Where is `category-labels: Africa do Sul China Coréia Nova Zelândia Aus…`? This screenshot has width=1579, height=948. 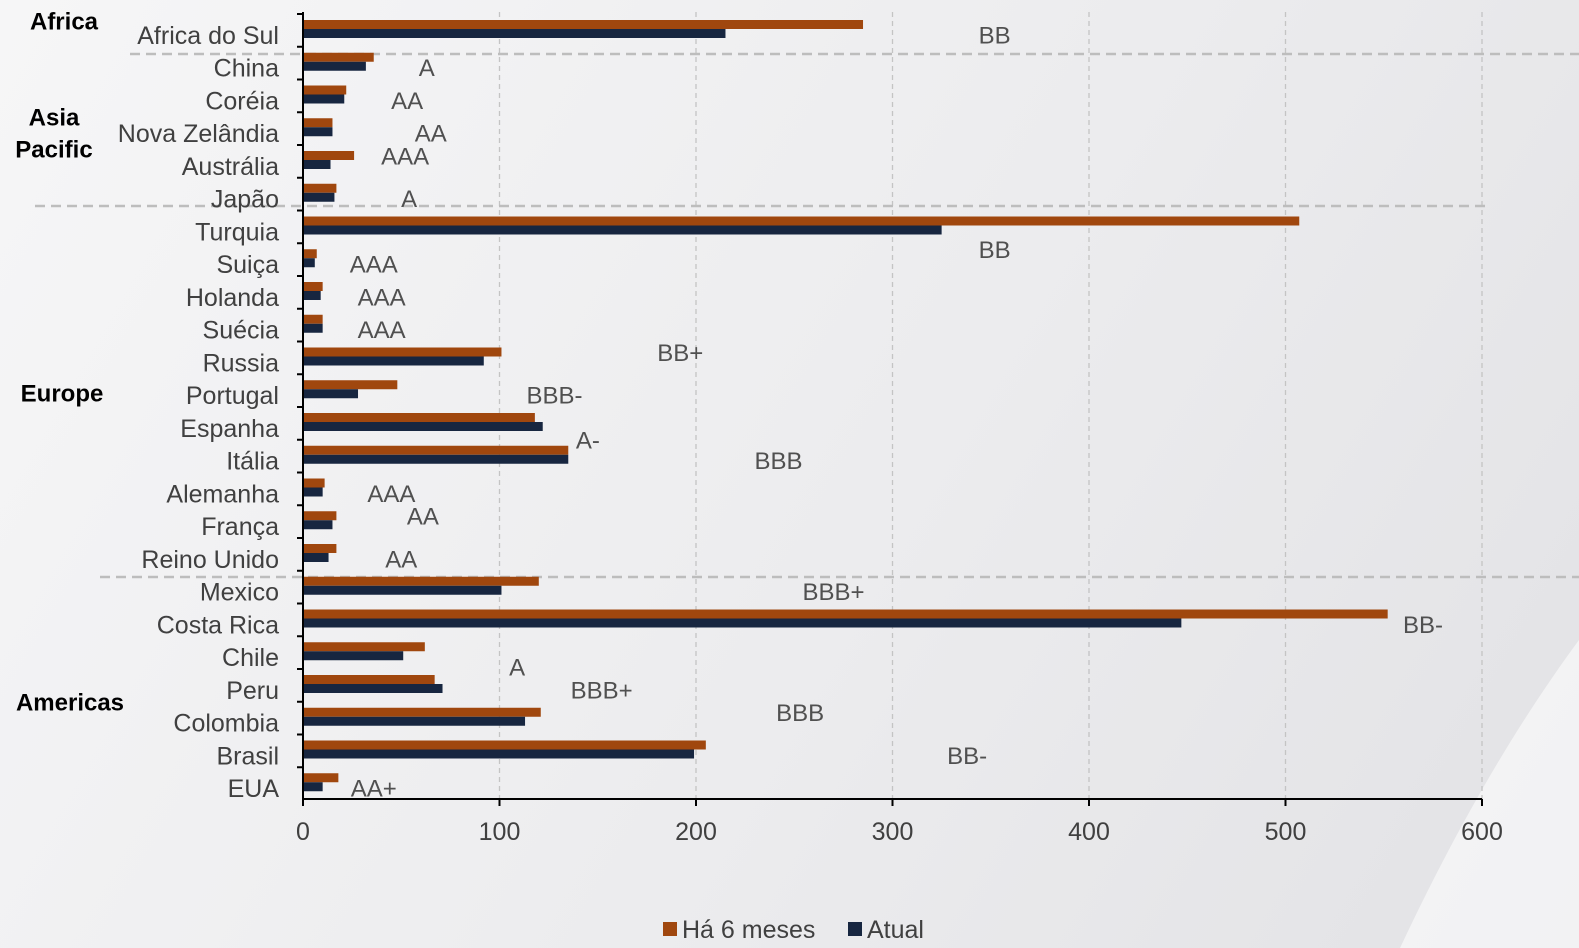
category-labels: Africa do Sul China Coréia Nova Zelândia Aus… is located at coordinates (199, 412).